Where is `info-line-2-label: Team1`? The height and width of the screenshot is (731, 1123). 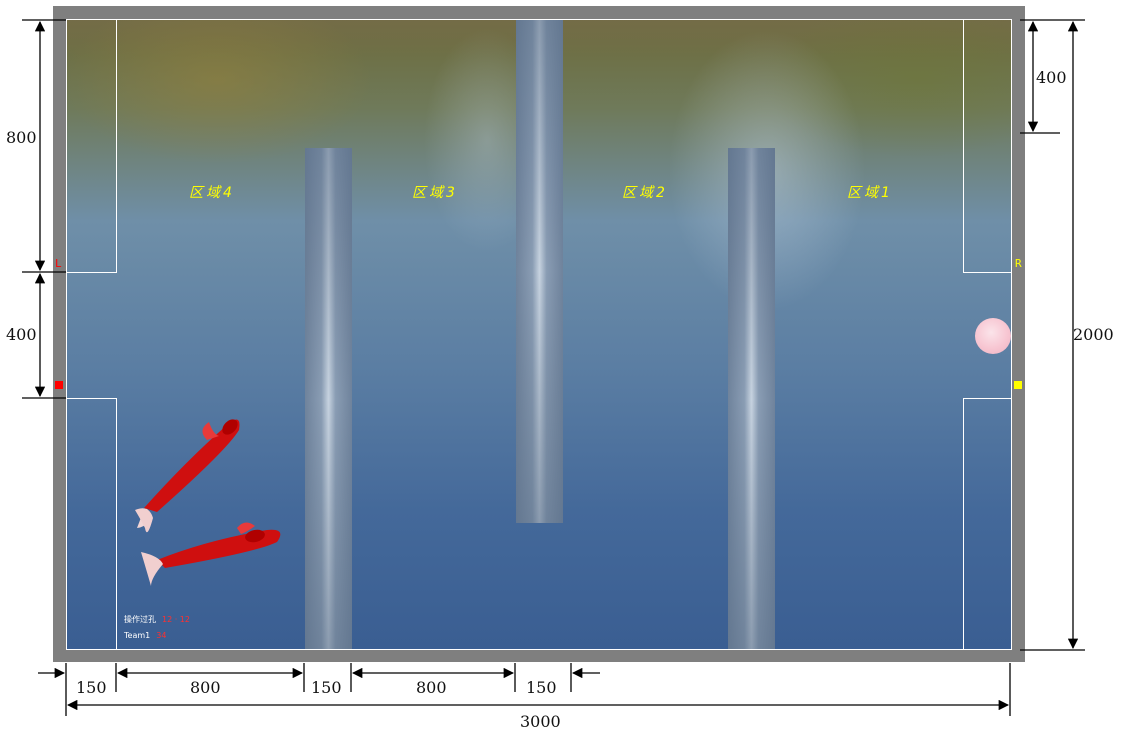
info-line-2-label: Team1 is located at coordinates (137, 635).